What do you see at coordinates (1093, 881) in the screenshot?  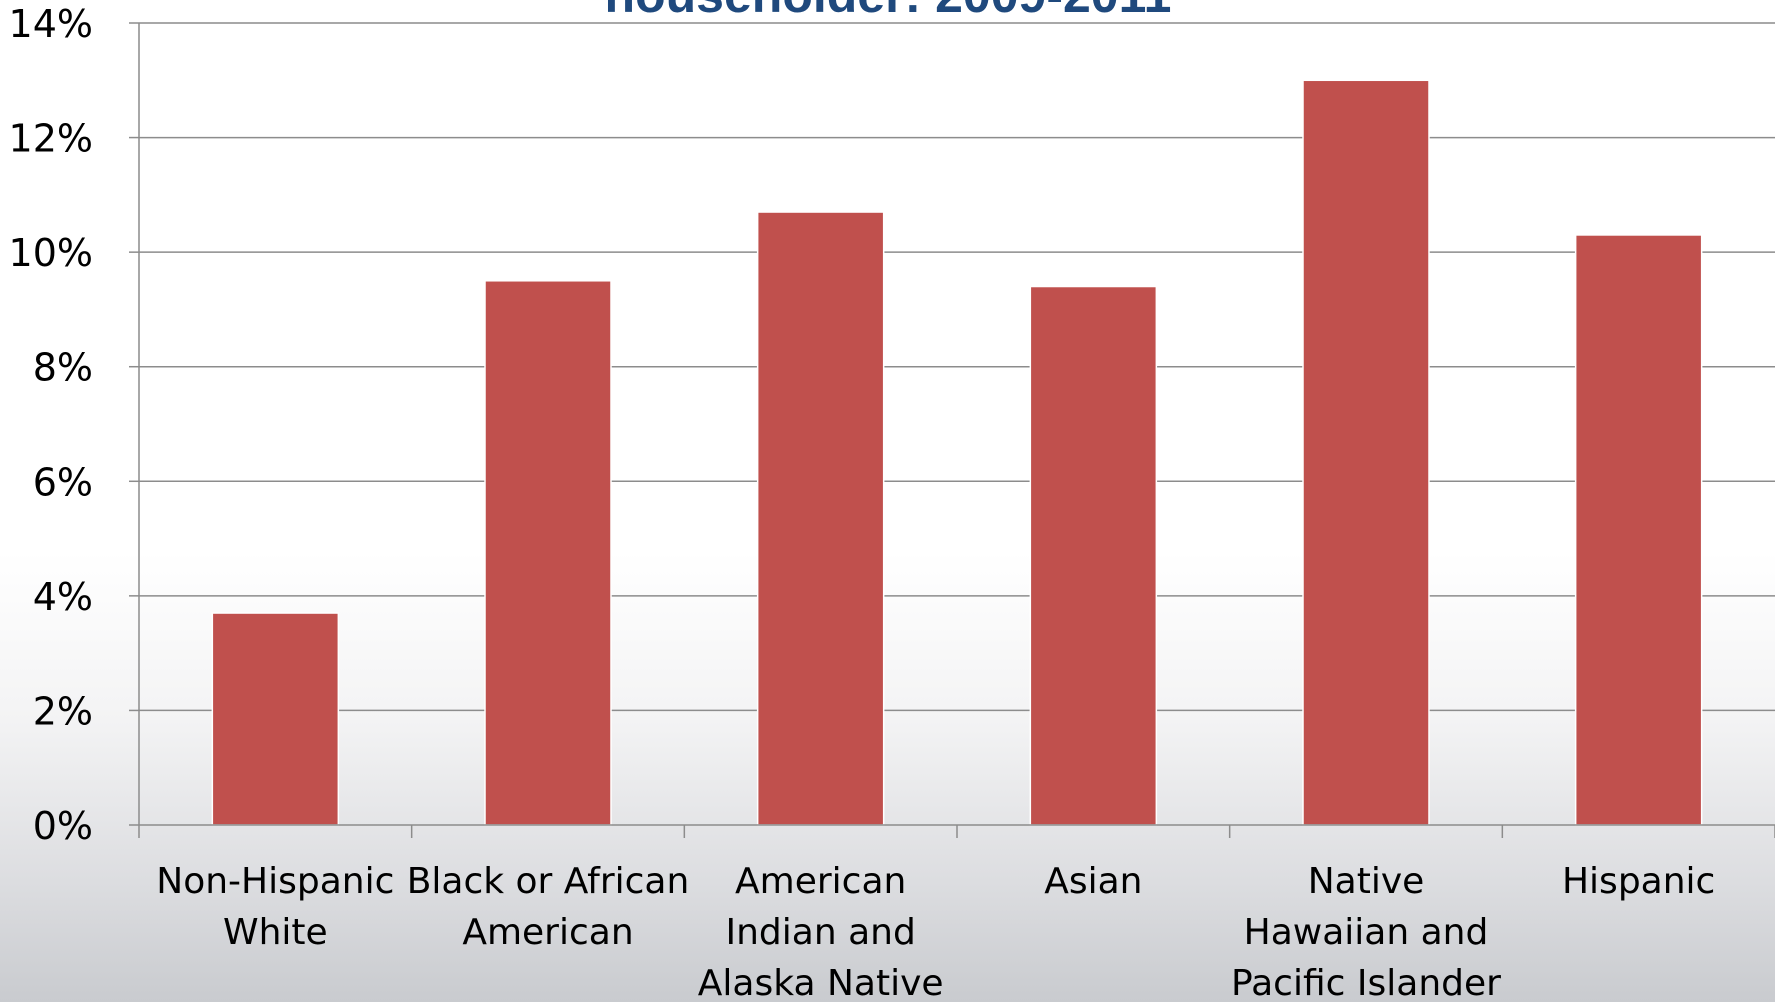 I see `x-category-label: Asian` at bounding box center [1093, 881].